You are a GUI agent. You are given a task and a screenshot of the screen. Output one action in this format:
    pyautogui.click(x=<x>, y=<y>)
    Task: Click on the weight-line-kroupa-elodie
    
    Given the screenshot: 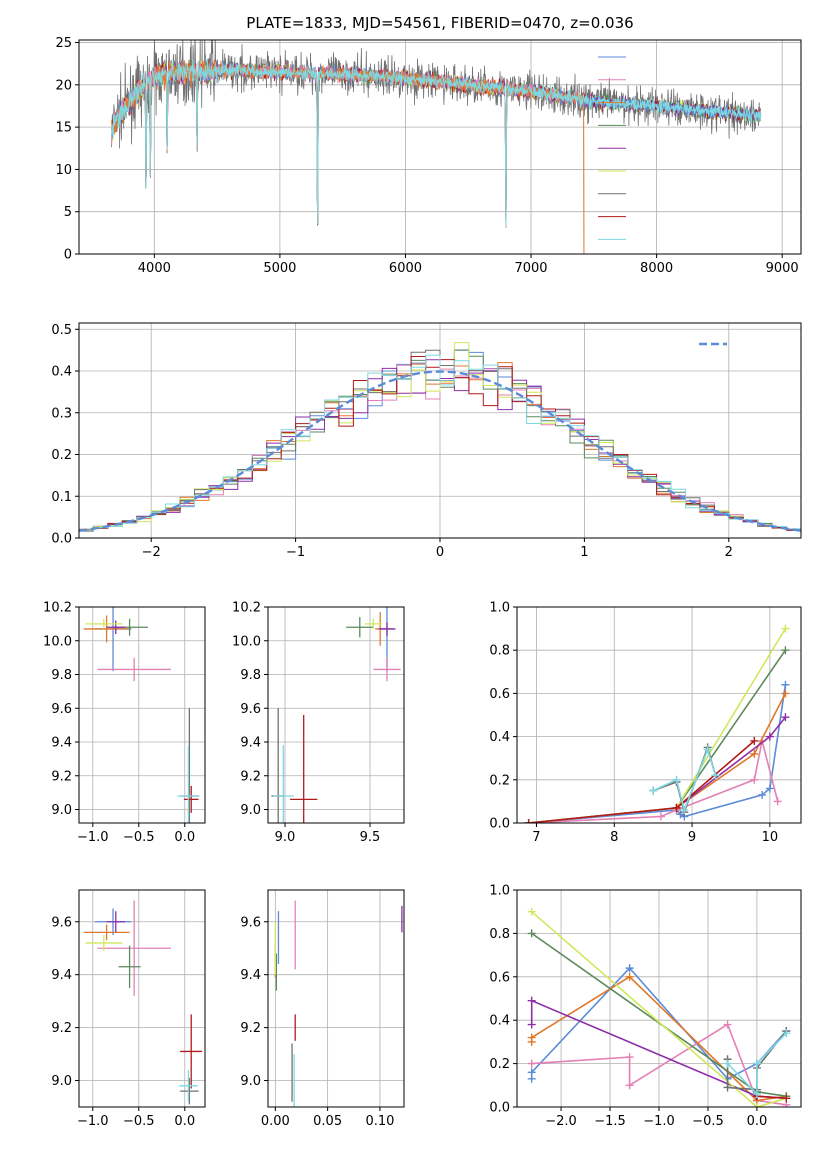 What is the action you would take?
    pyautogui.click(x=659, y=1009)
    